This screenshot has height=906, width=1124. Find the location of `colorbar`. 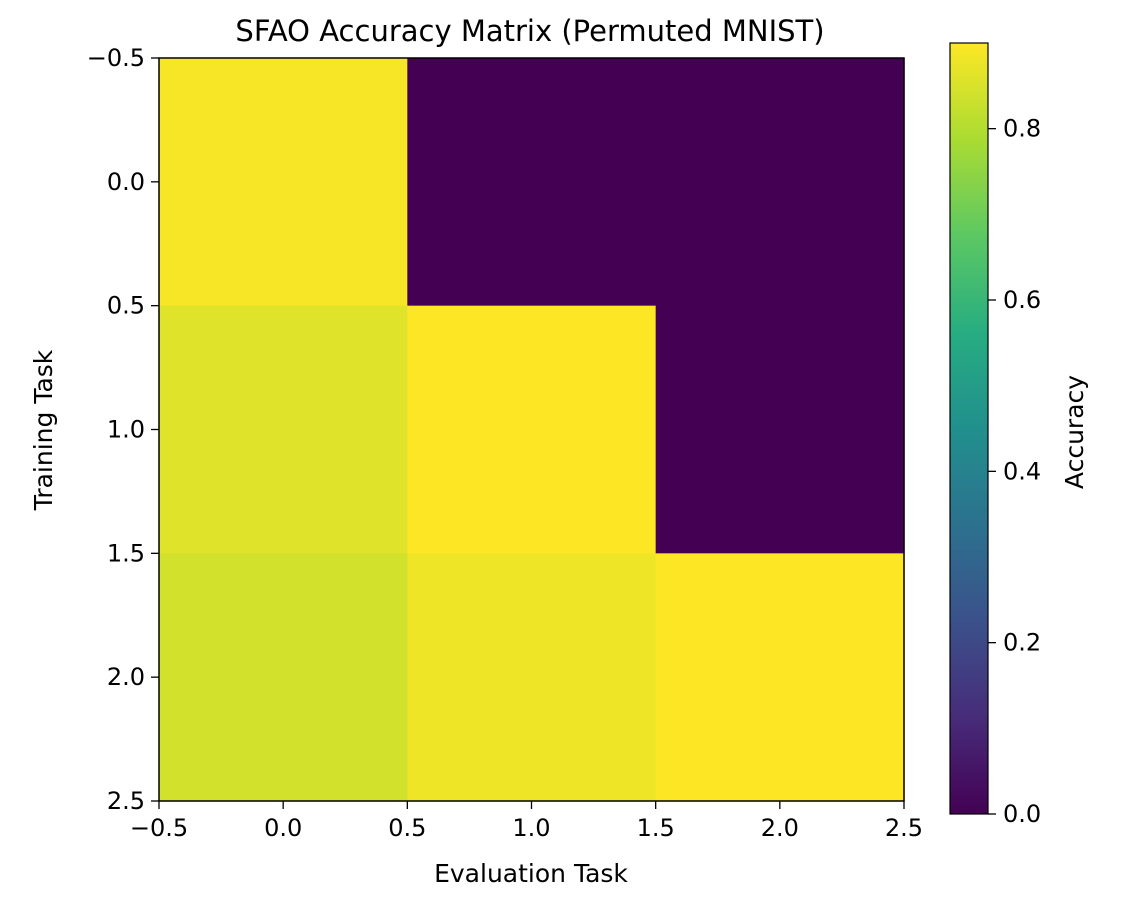

colorbar is located at coordinates (969, 428).